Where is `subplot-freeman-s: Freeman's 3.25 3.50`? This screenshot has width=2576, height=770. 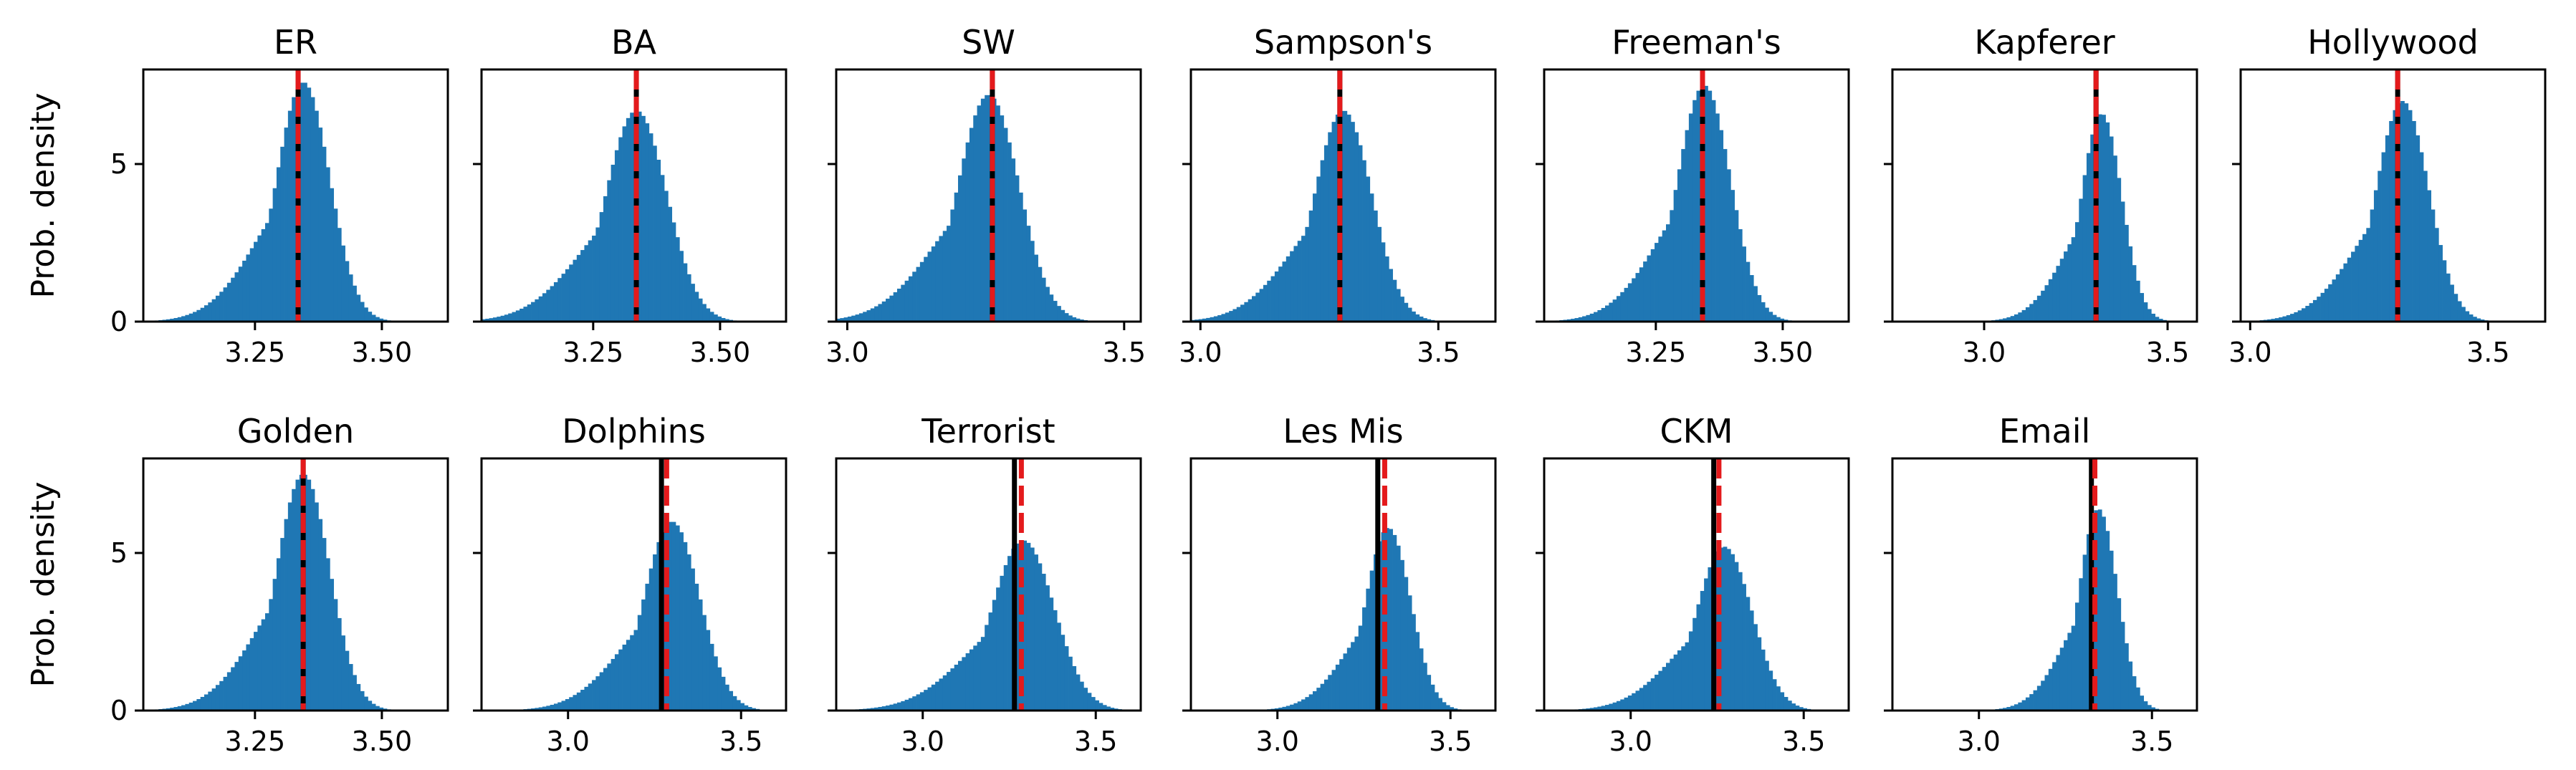 subplot-freeman-s: Freeman's 3.25 3.50 is located at coordinates (1693, 195).